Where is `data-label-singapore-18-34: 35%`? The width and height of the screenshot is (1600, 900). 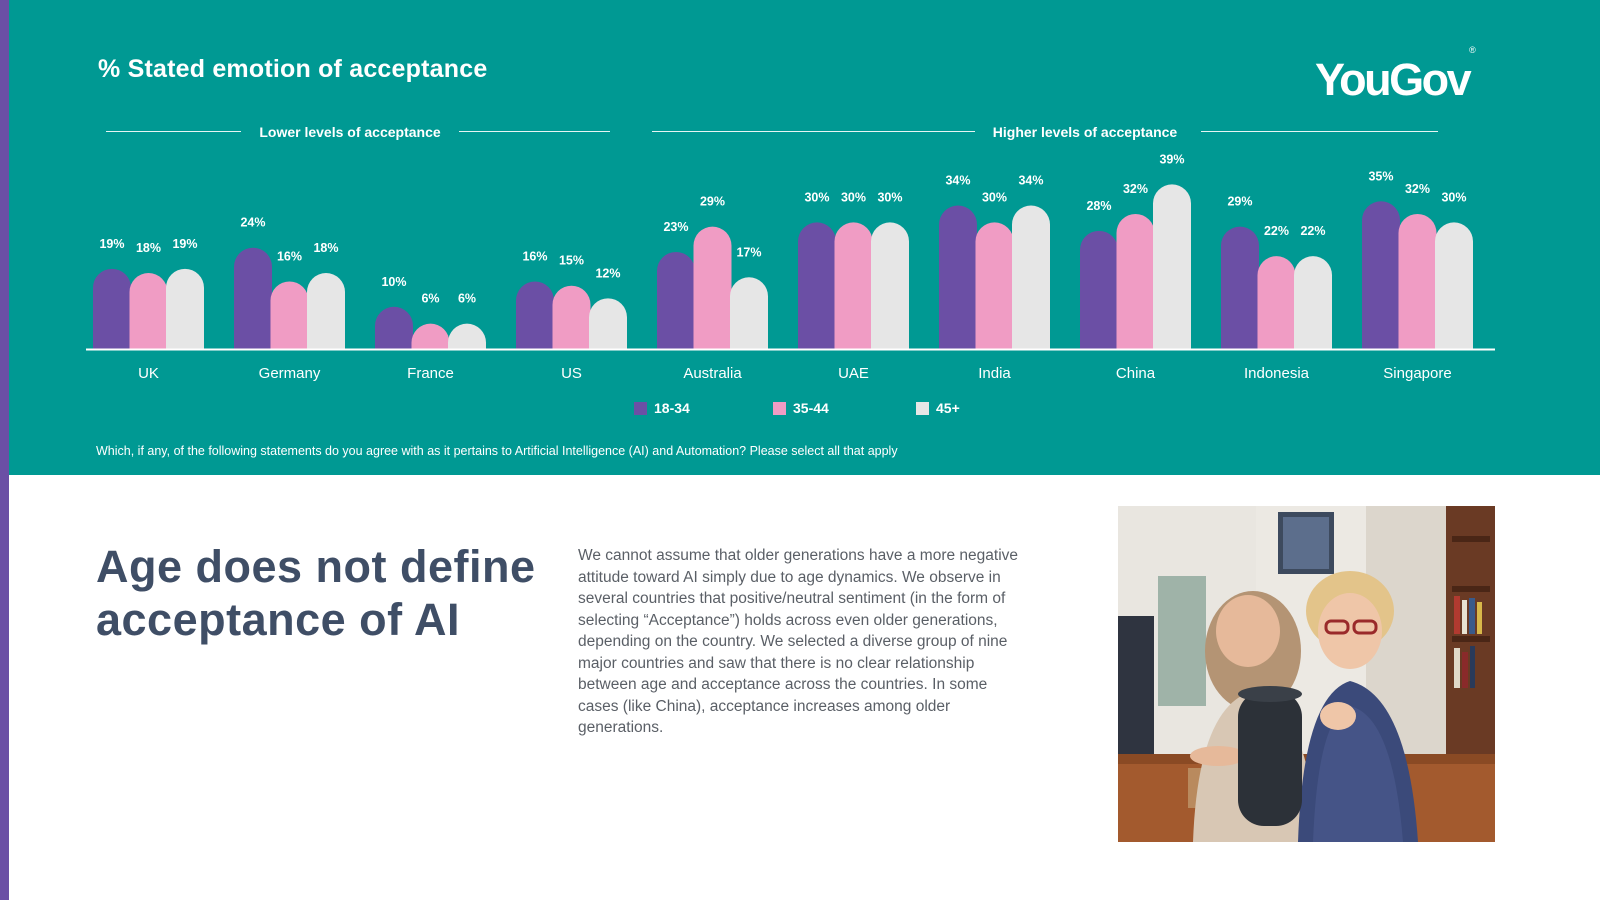 data-label-singapore-18-34: 35% is located at coordinates (1380, 176).